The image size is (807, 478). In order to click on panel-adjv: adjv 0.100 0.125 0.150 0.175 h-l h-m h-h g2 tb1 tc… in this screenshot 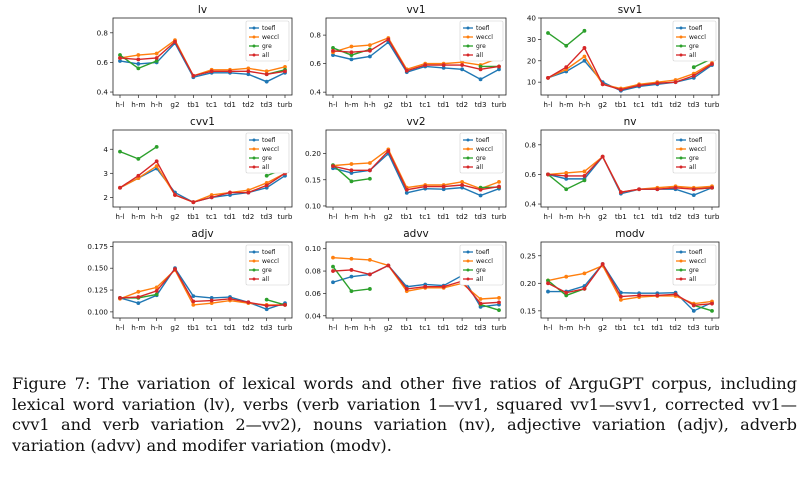, I will do `click(189, 280)`.